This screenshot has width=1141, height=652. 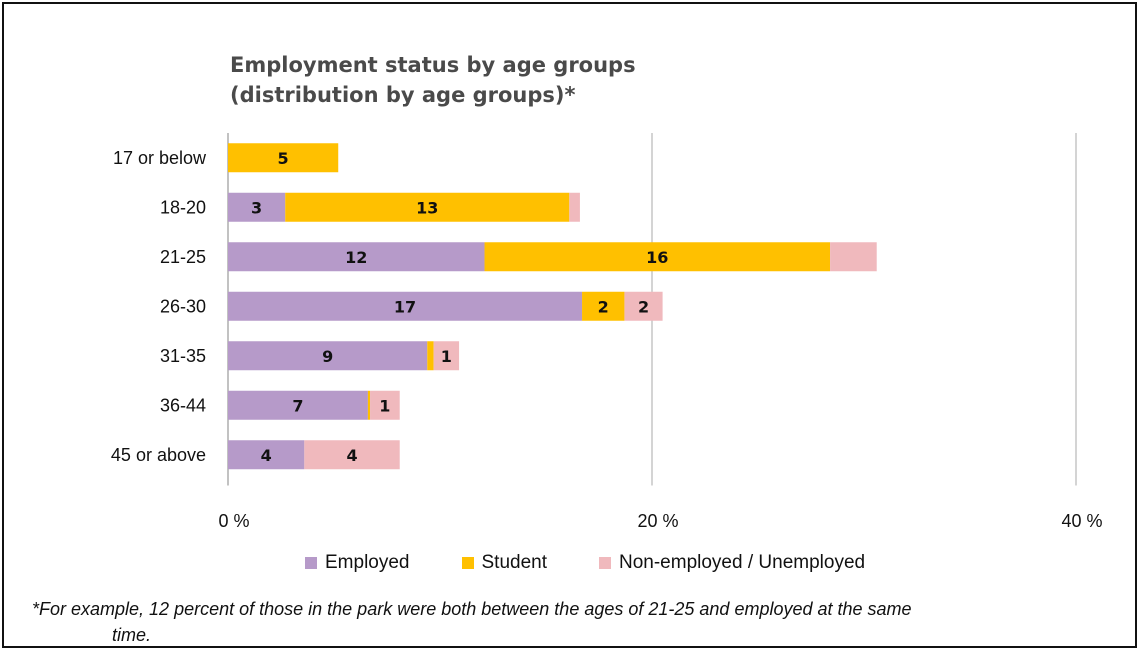 I want to click on chart-legend: Employed Student Non-employed / Unemployed, so click(x=611, y=563).